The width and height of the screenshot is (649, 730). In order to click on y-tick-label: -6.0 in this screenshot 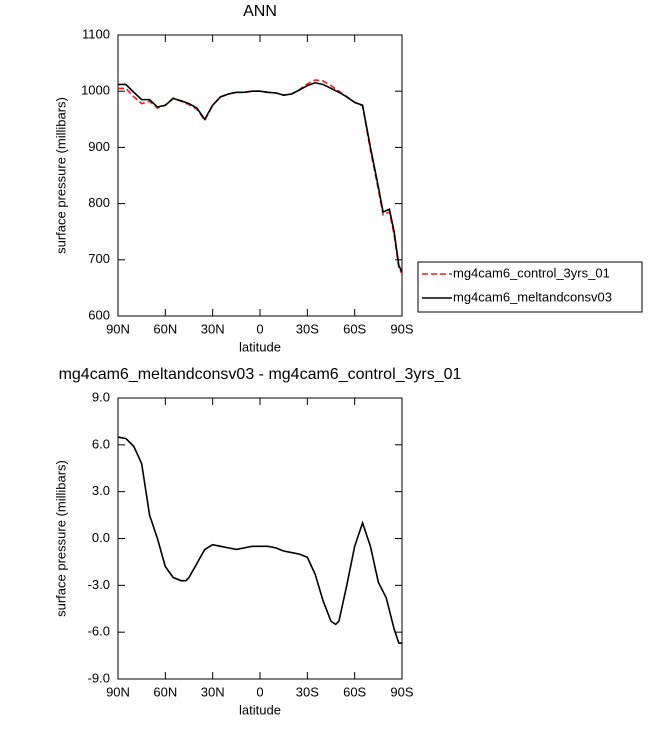, I will do `click(99, 631)`.